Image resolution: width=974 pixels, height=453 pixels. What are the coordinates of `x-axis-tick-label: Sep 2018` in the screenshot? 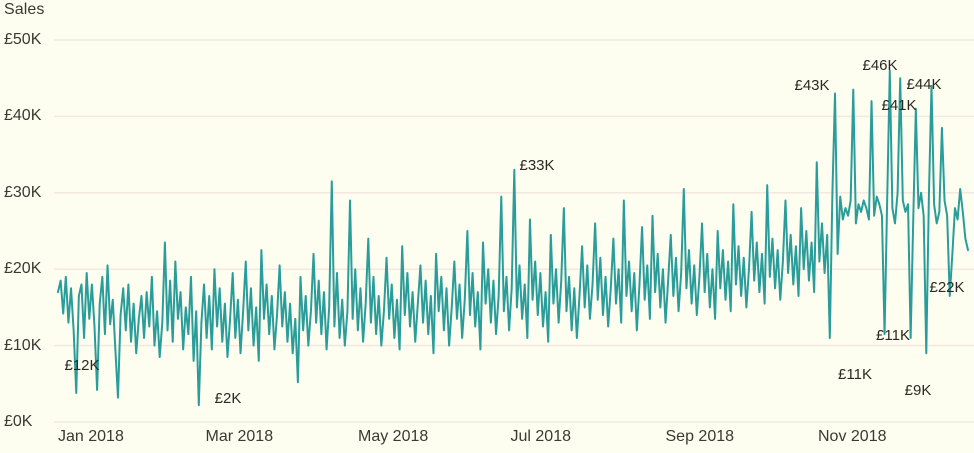 It's located at (700, 436).